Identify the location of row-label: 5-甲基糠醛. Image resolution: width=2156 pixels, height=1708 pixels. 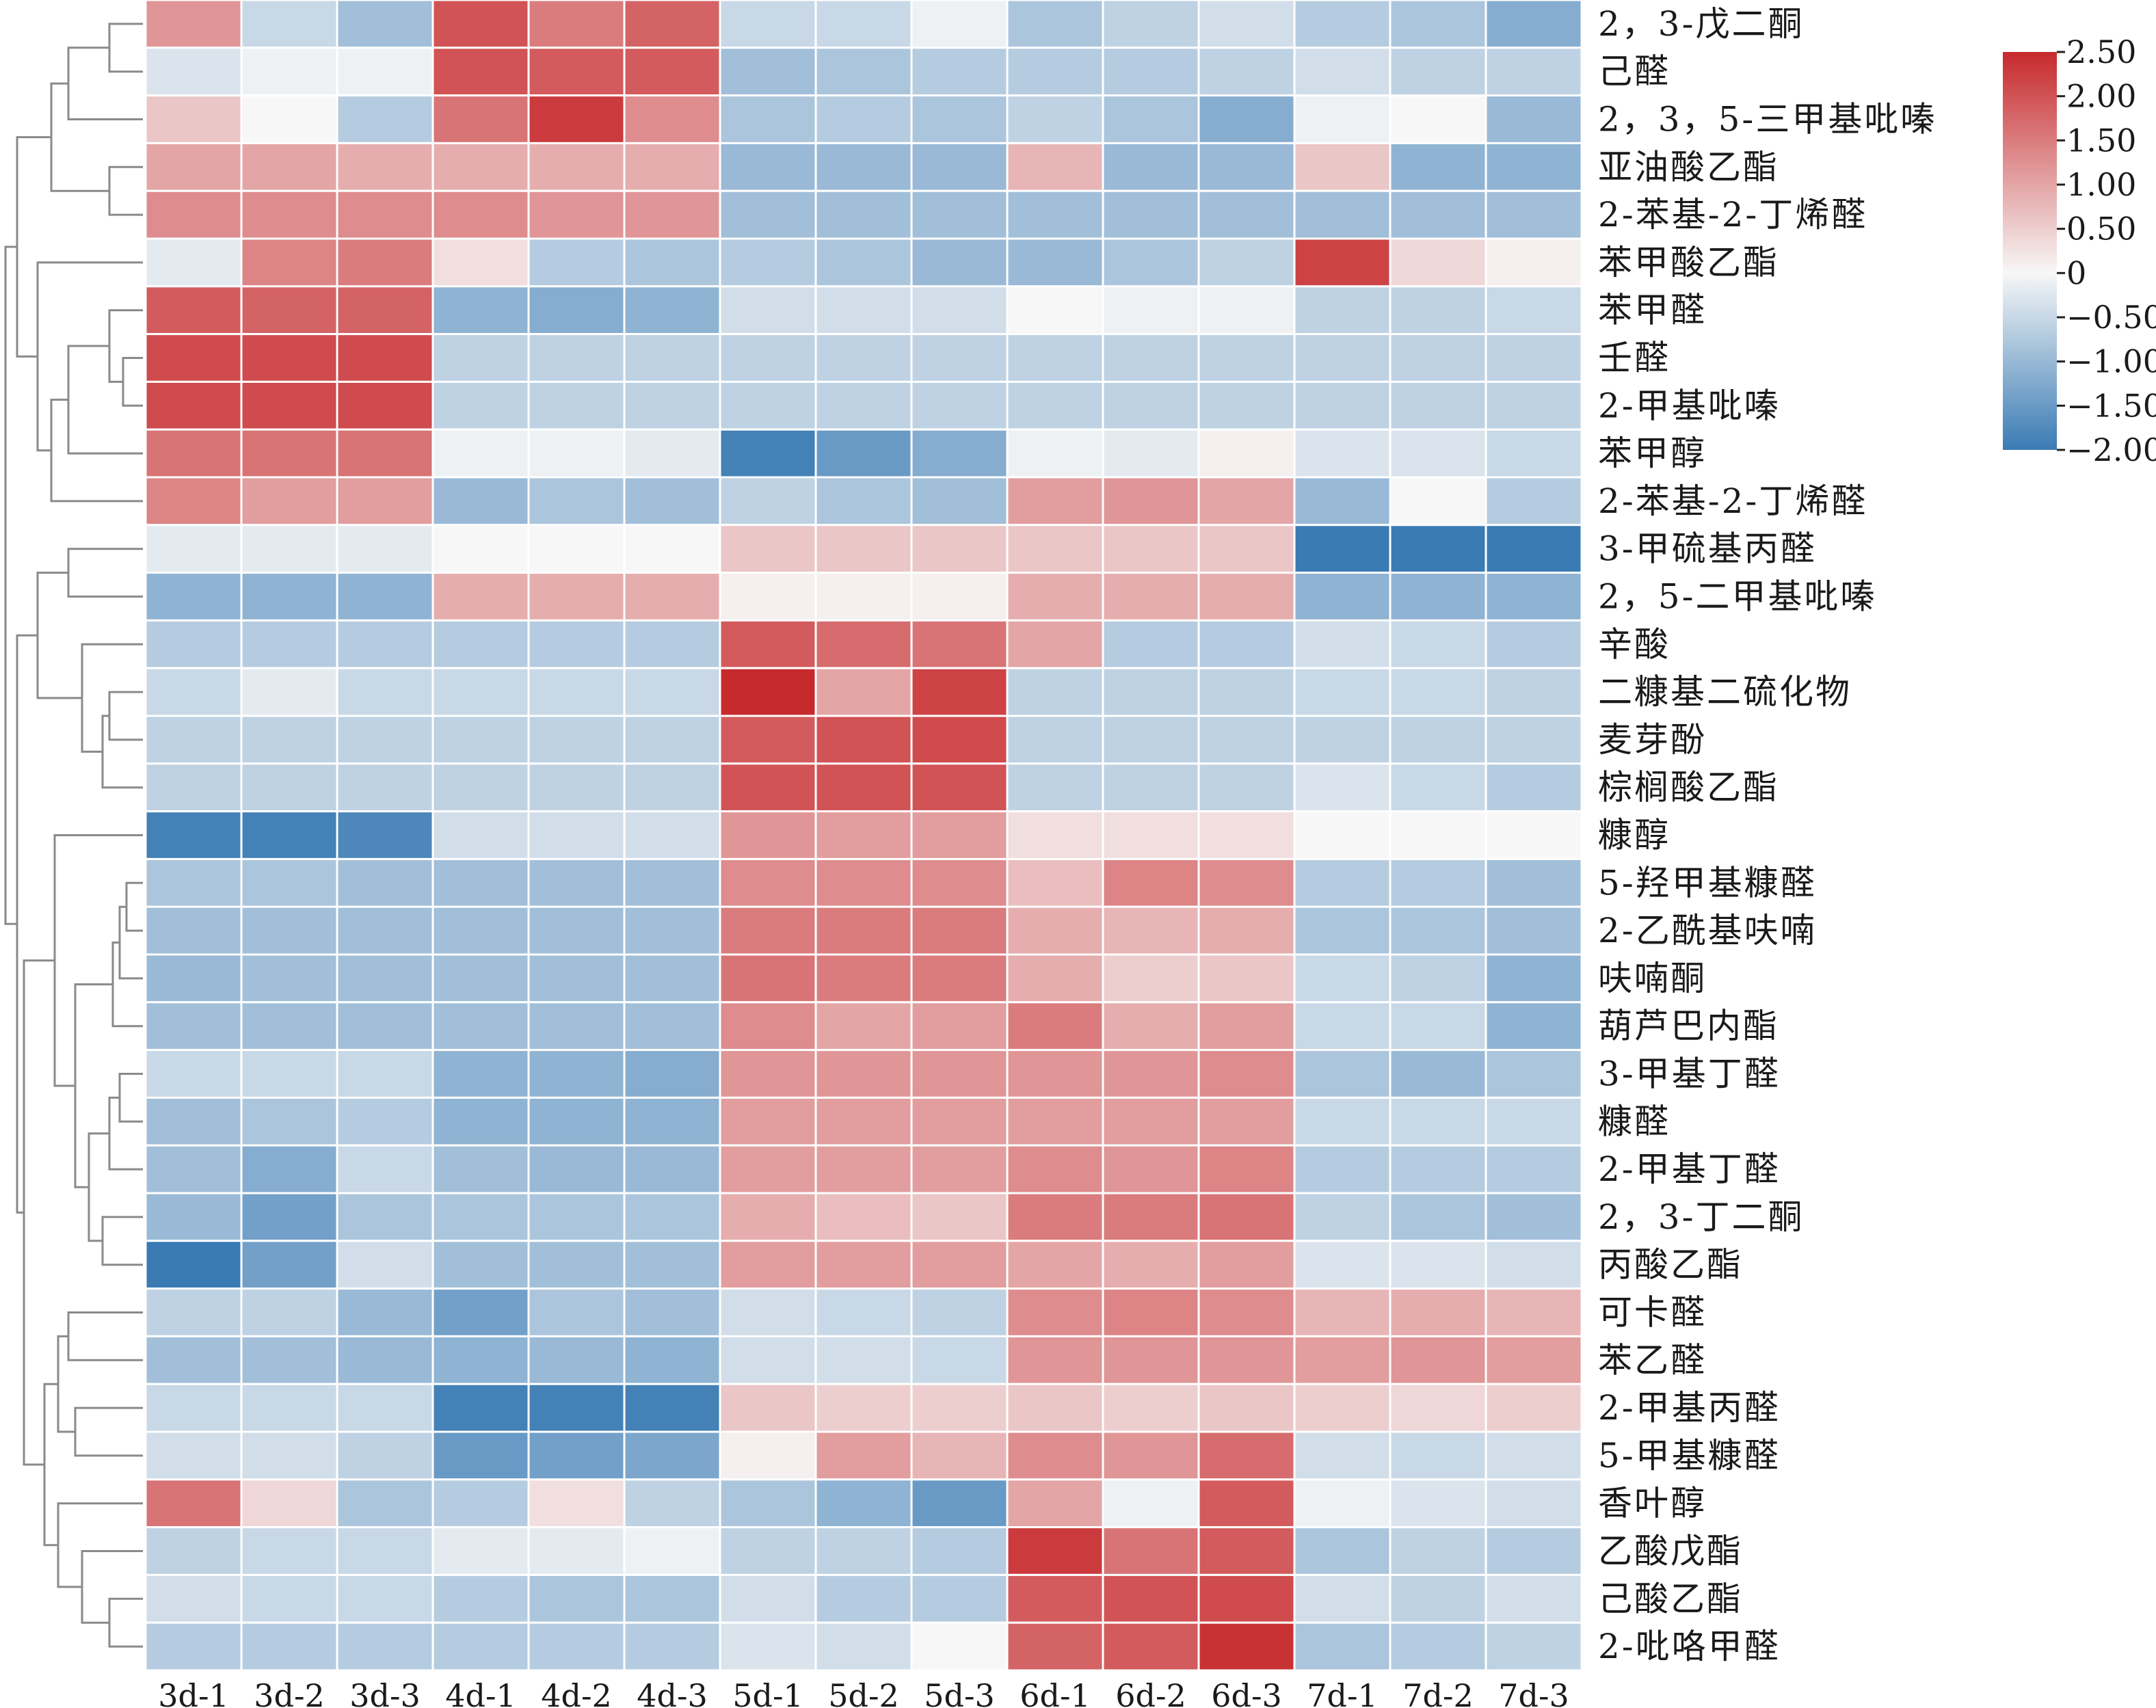
(1689, 1456).